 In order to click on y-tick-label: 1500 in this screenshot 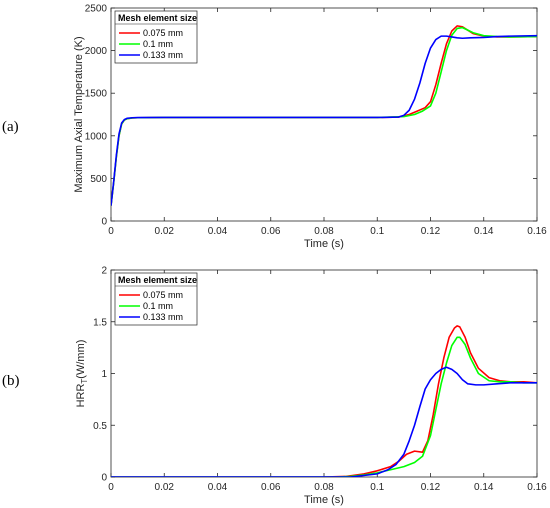, I will do `click(96, 94)`.